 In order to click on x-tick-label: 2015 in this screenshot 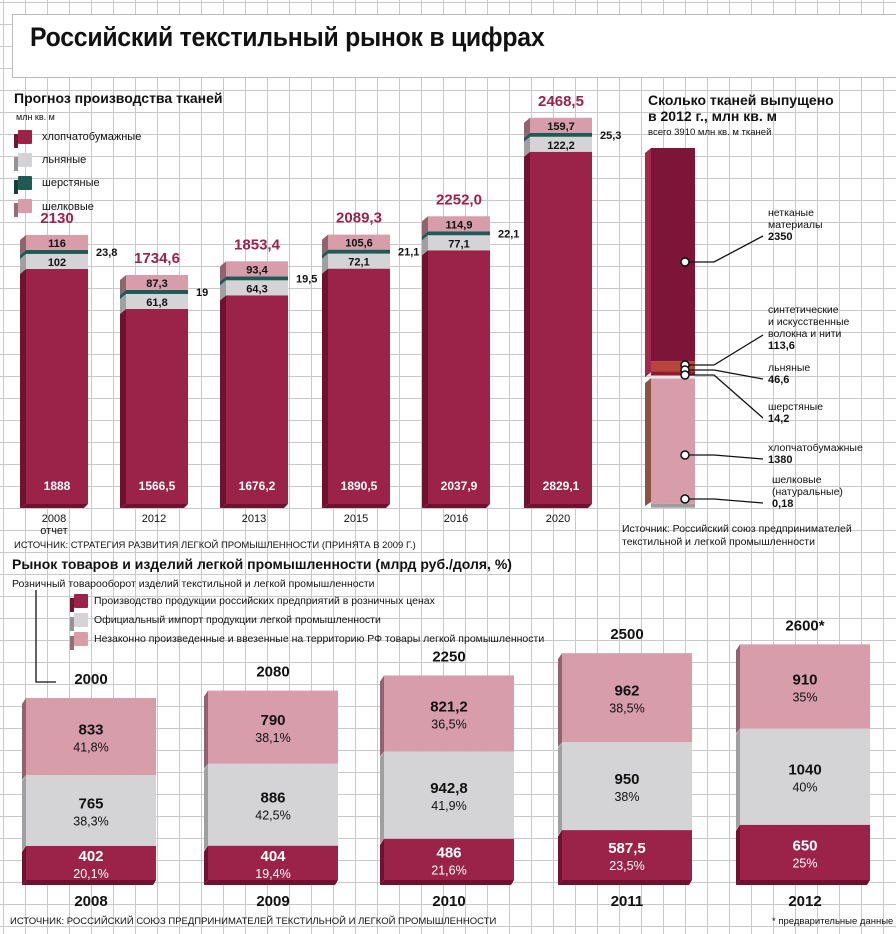, I will do `click(356, 519)`.